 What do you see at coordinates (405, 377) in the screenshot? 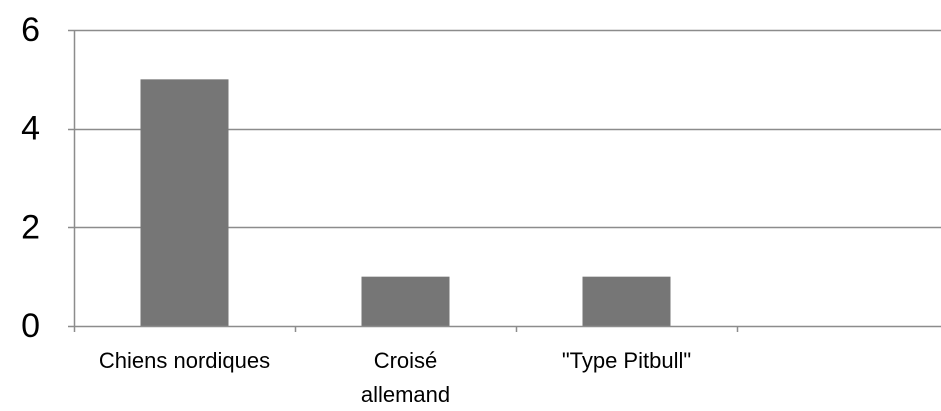
I see `x-tick-label-1: Croisé allemand` at bounding box center [405, 377].